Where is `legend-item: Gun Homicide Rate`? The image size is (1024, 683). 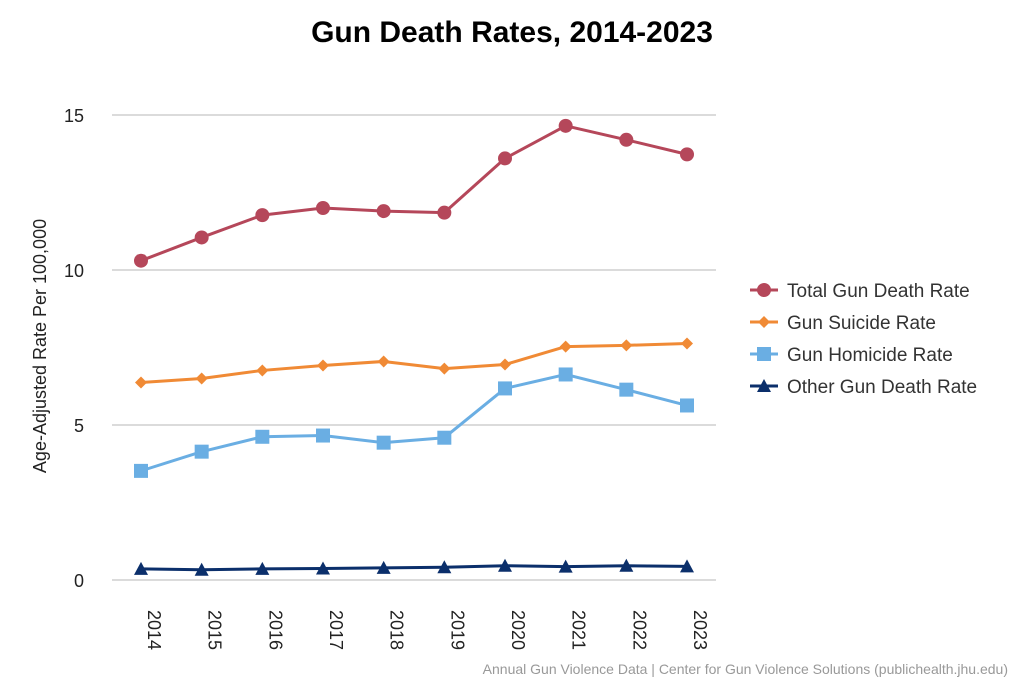
legend-item: Gun Homicide Rate is located at coordinates (851, 355).